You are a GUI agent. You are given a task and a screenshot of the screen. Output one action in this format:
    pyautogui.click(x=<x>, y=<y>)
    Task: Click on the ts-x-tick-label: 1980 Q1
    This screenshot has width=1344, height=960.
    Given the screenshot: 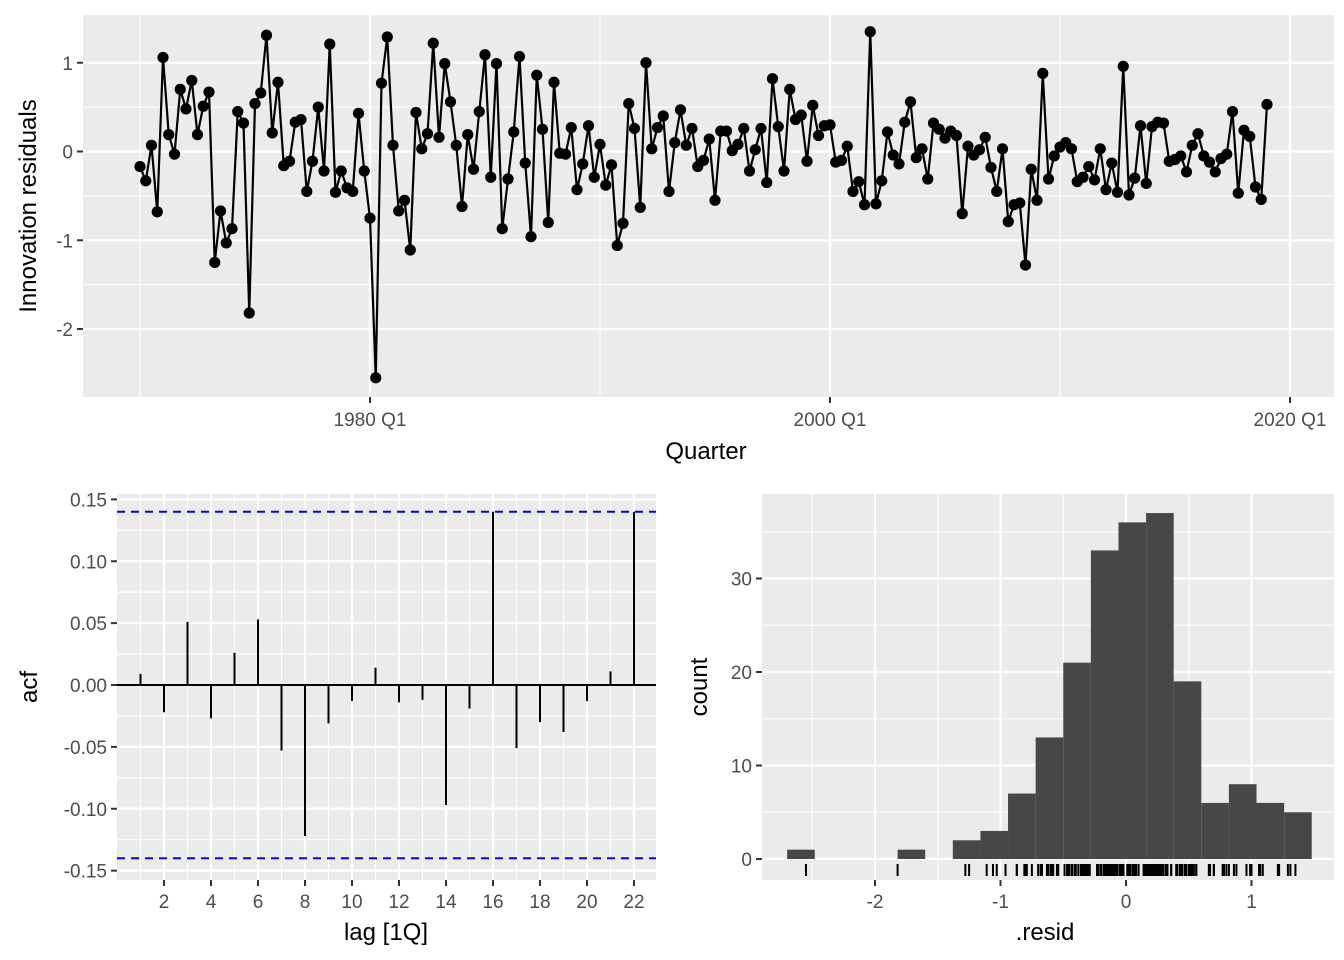 What is the action you would take?
    pyautogui.click(x=370, y=420)
    